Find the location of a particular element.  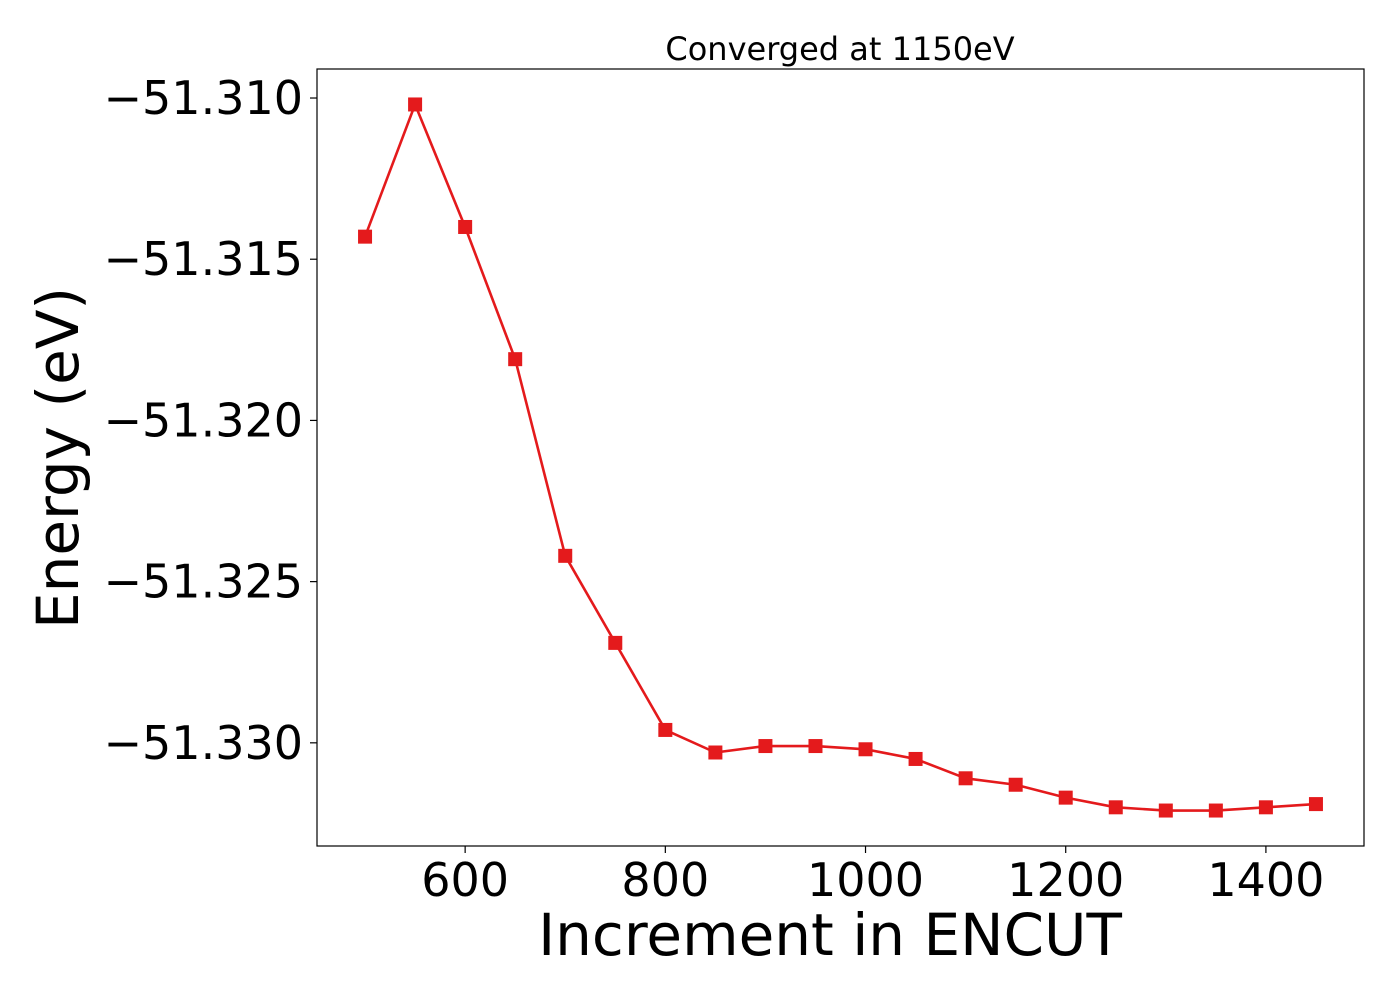

x-axis: 600 800 1000 1200 1400 is located at coordinates (872, 876).